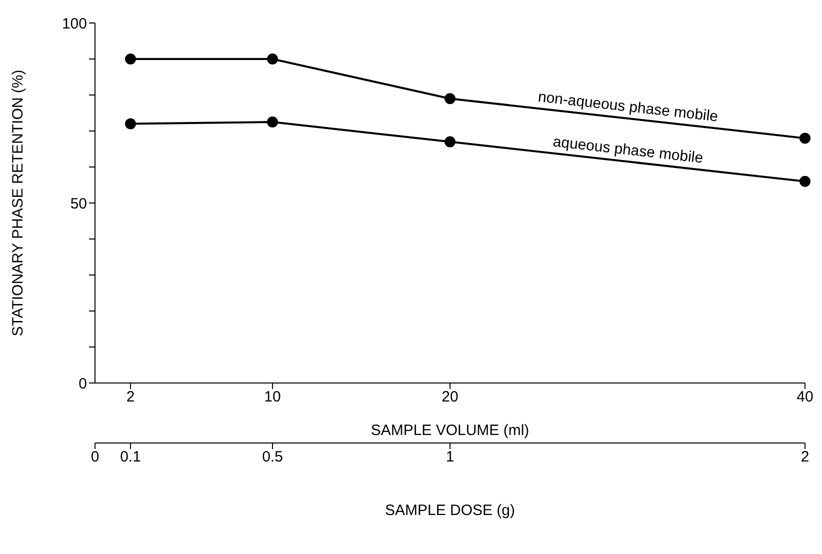 The image size is (822, 554). What do you see at coordinates (17, 203) in the screenshot?
I see `y-axis-title: STATIONARY PHASE RETENTION (%)` at bounding box center [17, 203].